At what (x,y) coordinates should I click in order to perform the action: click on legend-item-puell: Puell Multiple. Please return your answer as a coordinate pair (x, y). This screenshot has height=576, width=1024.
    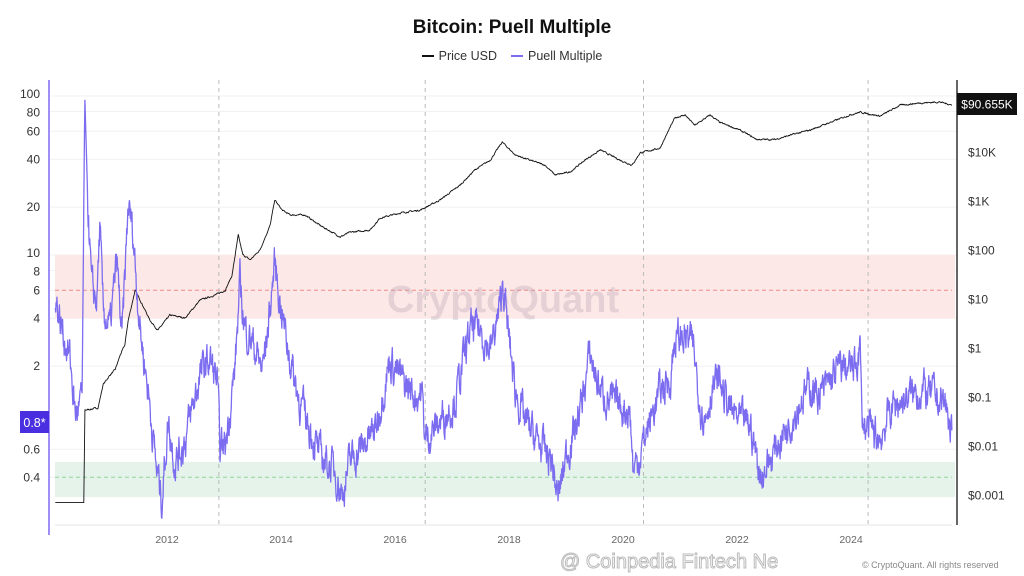
    Looking at the image, I should click on (556, 56).